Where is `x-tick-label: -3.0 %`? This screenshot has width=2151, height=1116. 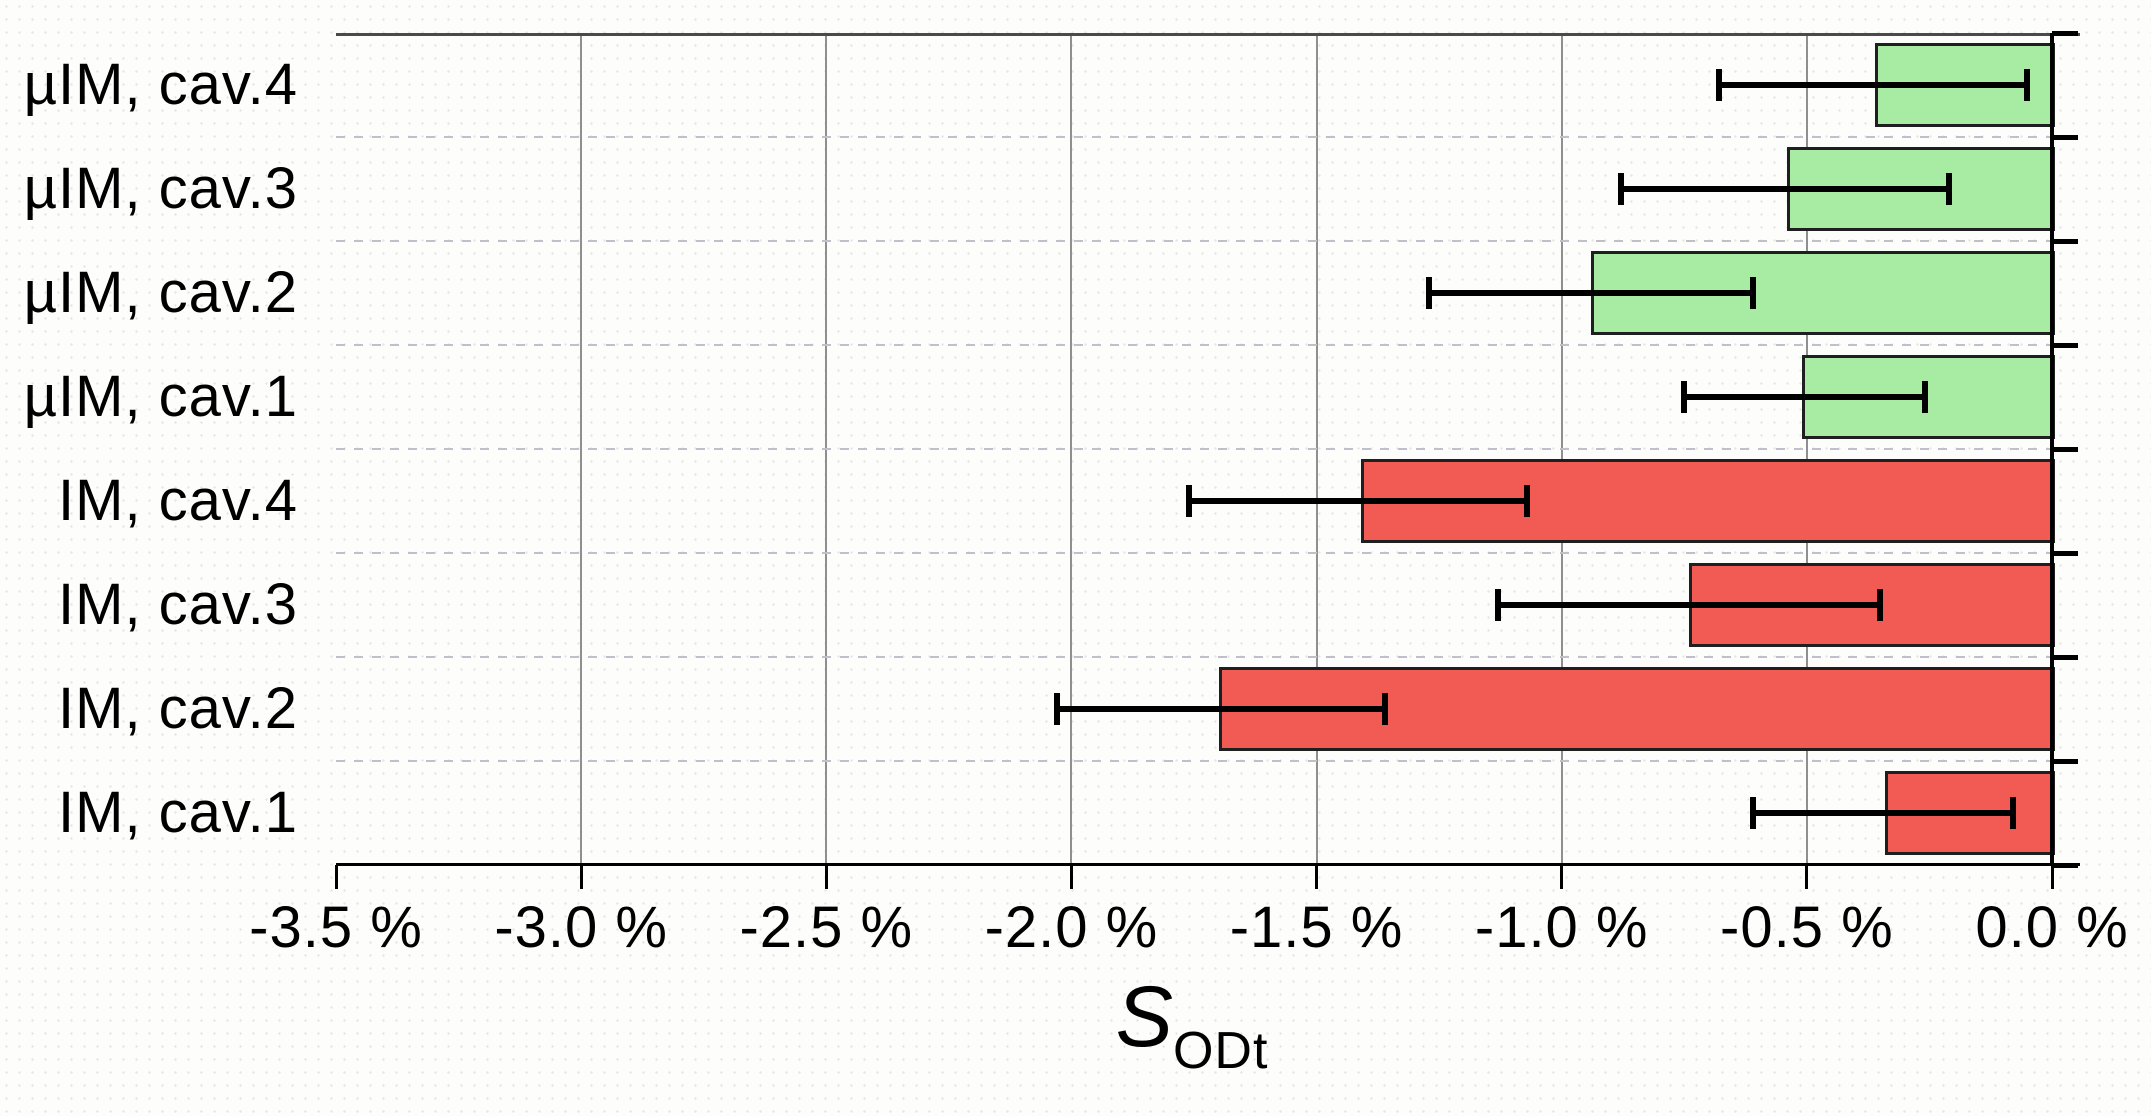
x-tick-label: -3.0 % is located at coordinates (581, 927).